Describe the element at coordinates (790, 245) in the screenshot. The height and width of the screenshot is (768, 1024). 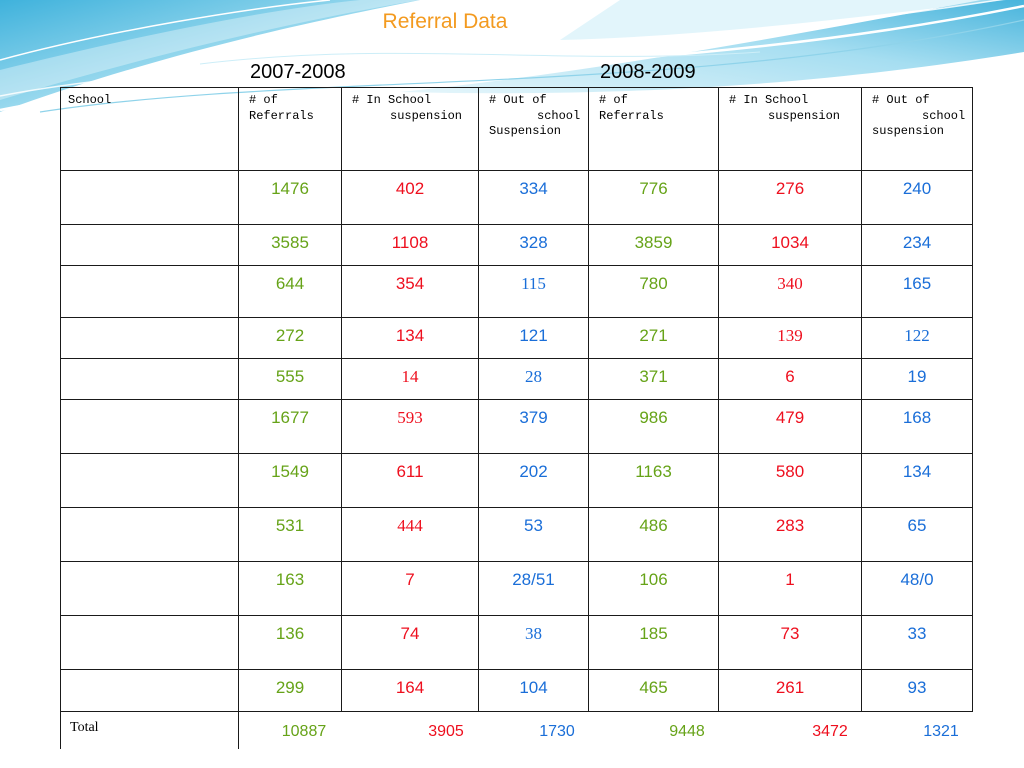
I see `in-school-0809-cell: 1034` at that location.